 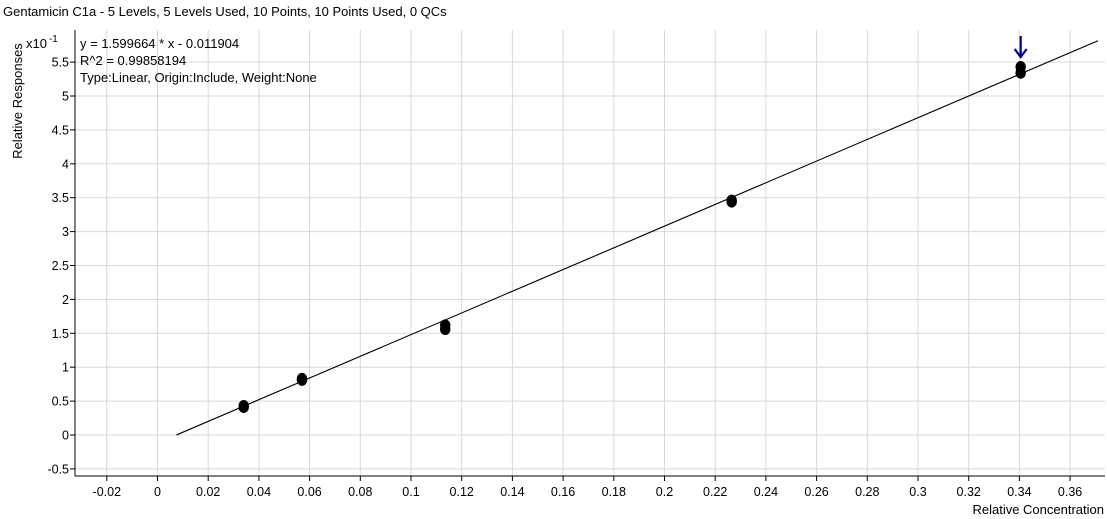 What do you see at coordinates (1019, 492) in the screenshot?
I see `x-tick-label: 0.34` at bounding box center [1019, 492].